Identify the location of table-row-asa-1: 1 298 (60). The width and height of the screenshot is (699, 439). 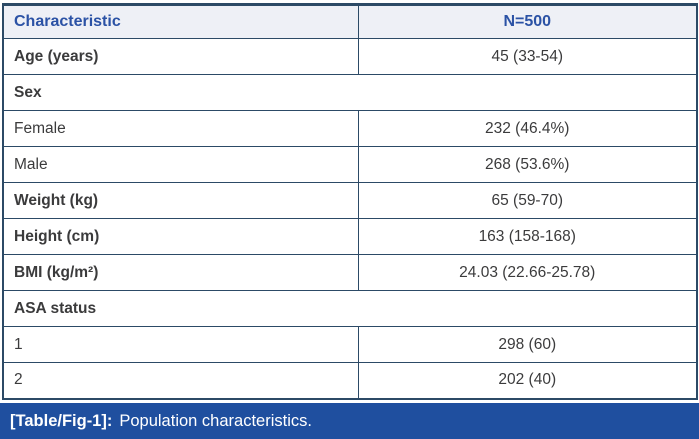
(350, 344).